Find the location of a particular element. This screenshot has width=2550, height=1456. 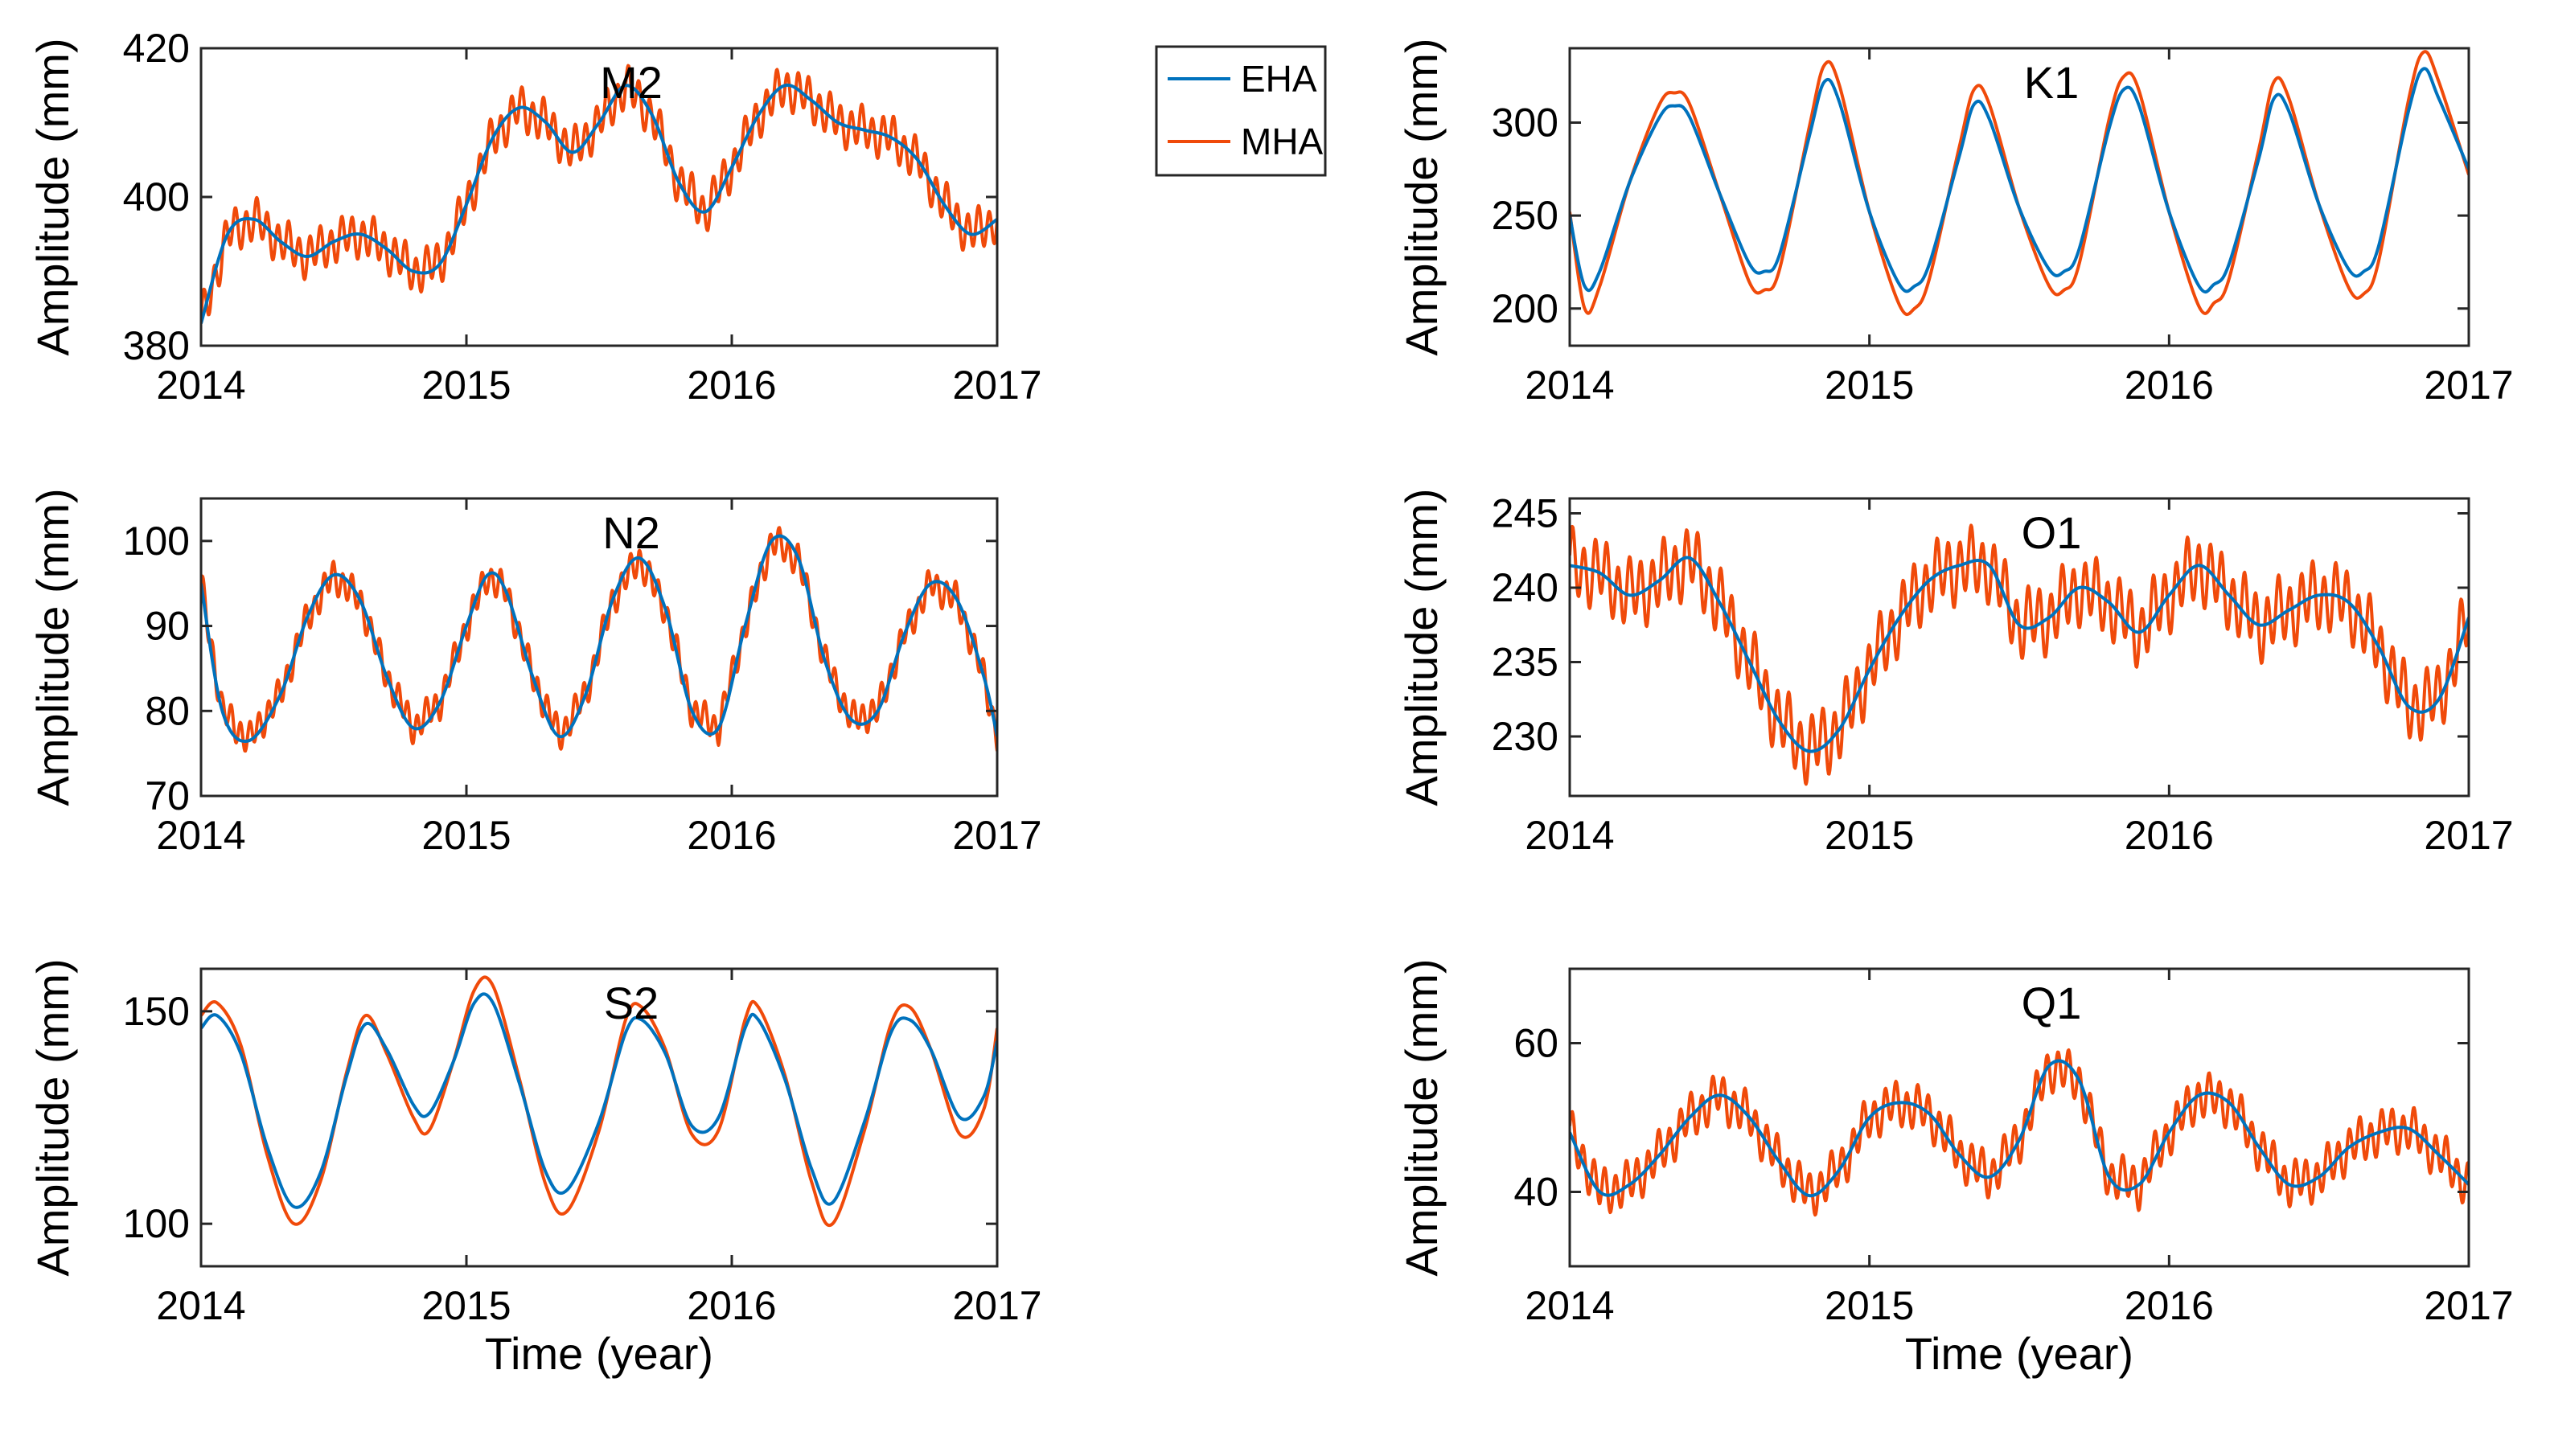

y-tick-label: 235 is located at coordinates (1525, 662).